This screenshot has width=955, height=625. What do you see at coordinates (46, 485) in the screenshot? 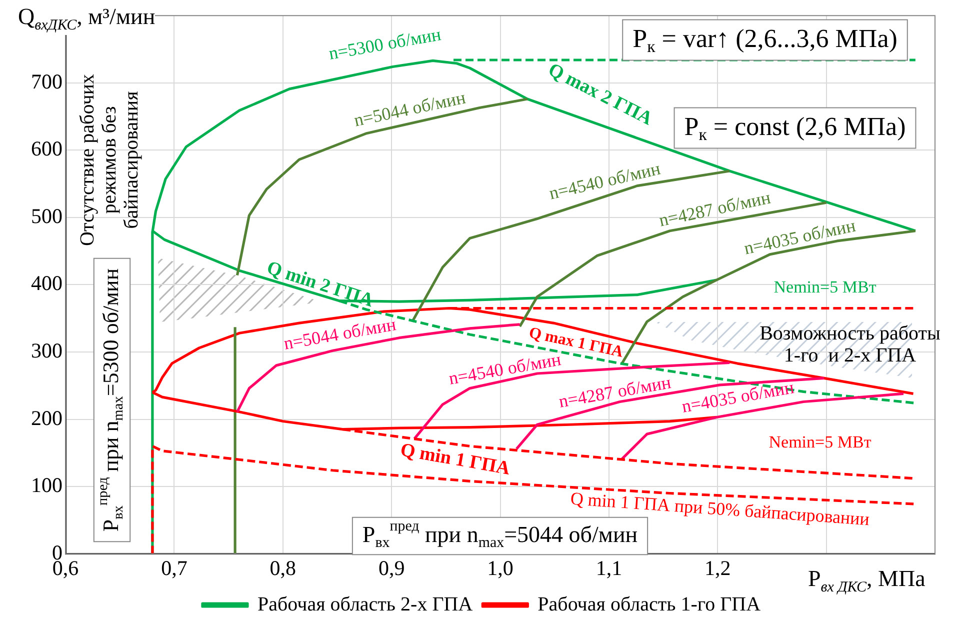
I see `y-tick-label: 100` at bounding box center [46, 485].